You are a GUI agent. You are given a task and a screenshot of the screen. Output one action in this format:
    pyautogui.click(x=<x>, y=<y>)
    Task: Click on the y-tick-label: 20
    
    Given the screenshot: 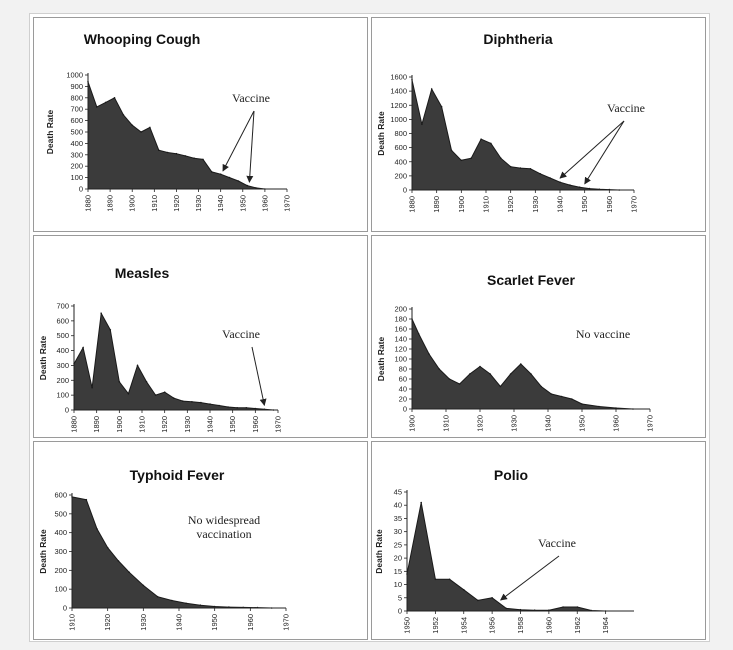 What is the action you would take?
    pyautogui.click(x=398, y=558)
    